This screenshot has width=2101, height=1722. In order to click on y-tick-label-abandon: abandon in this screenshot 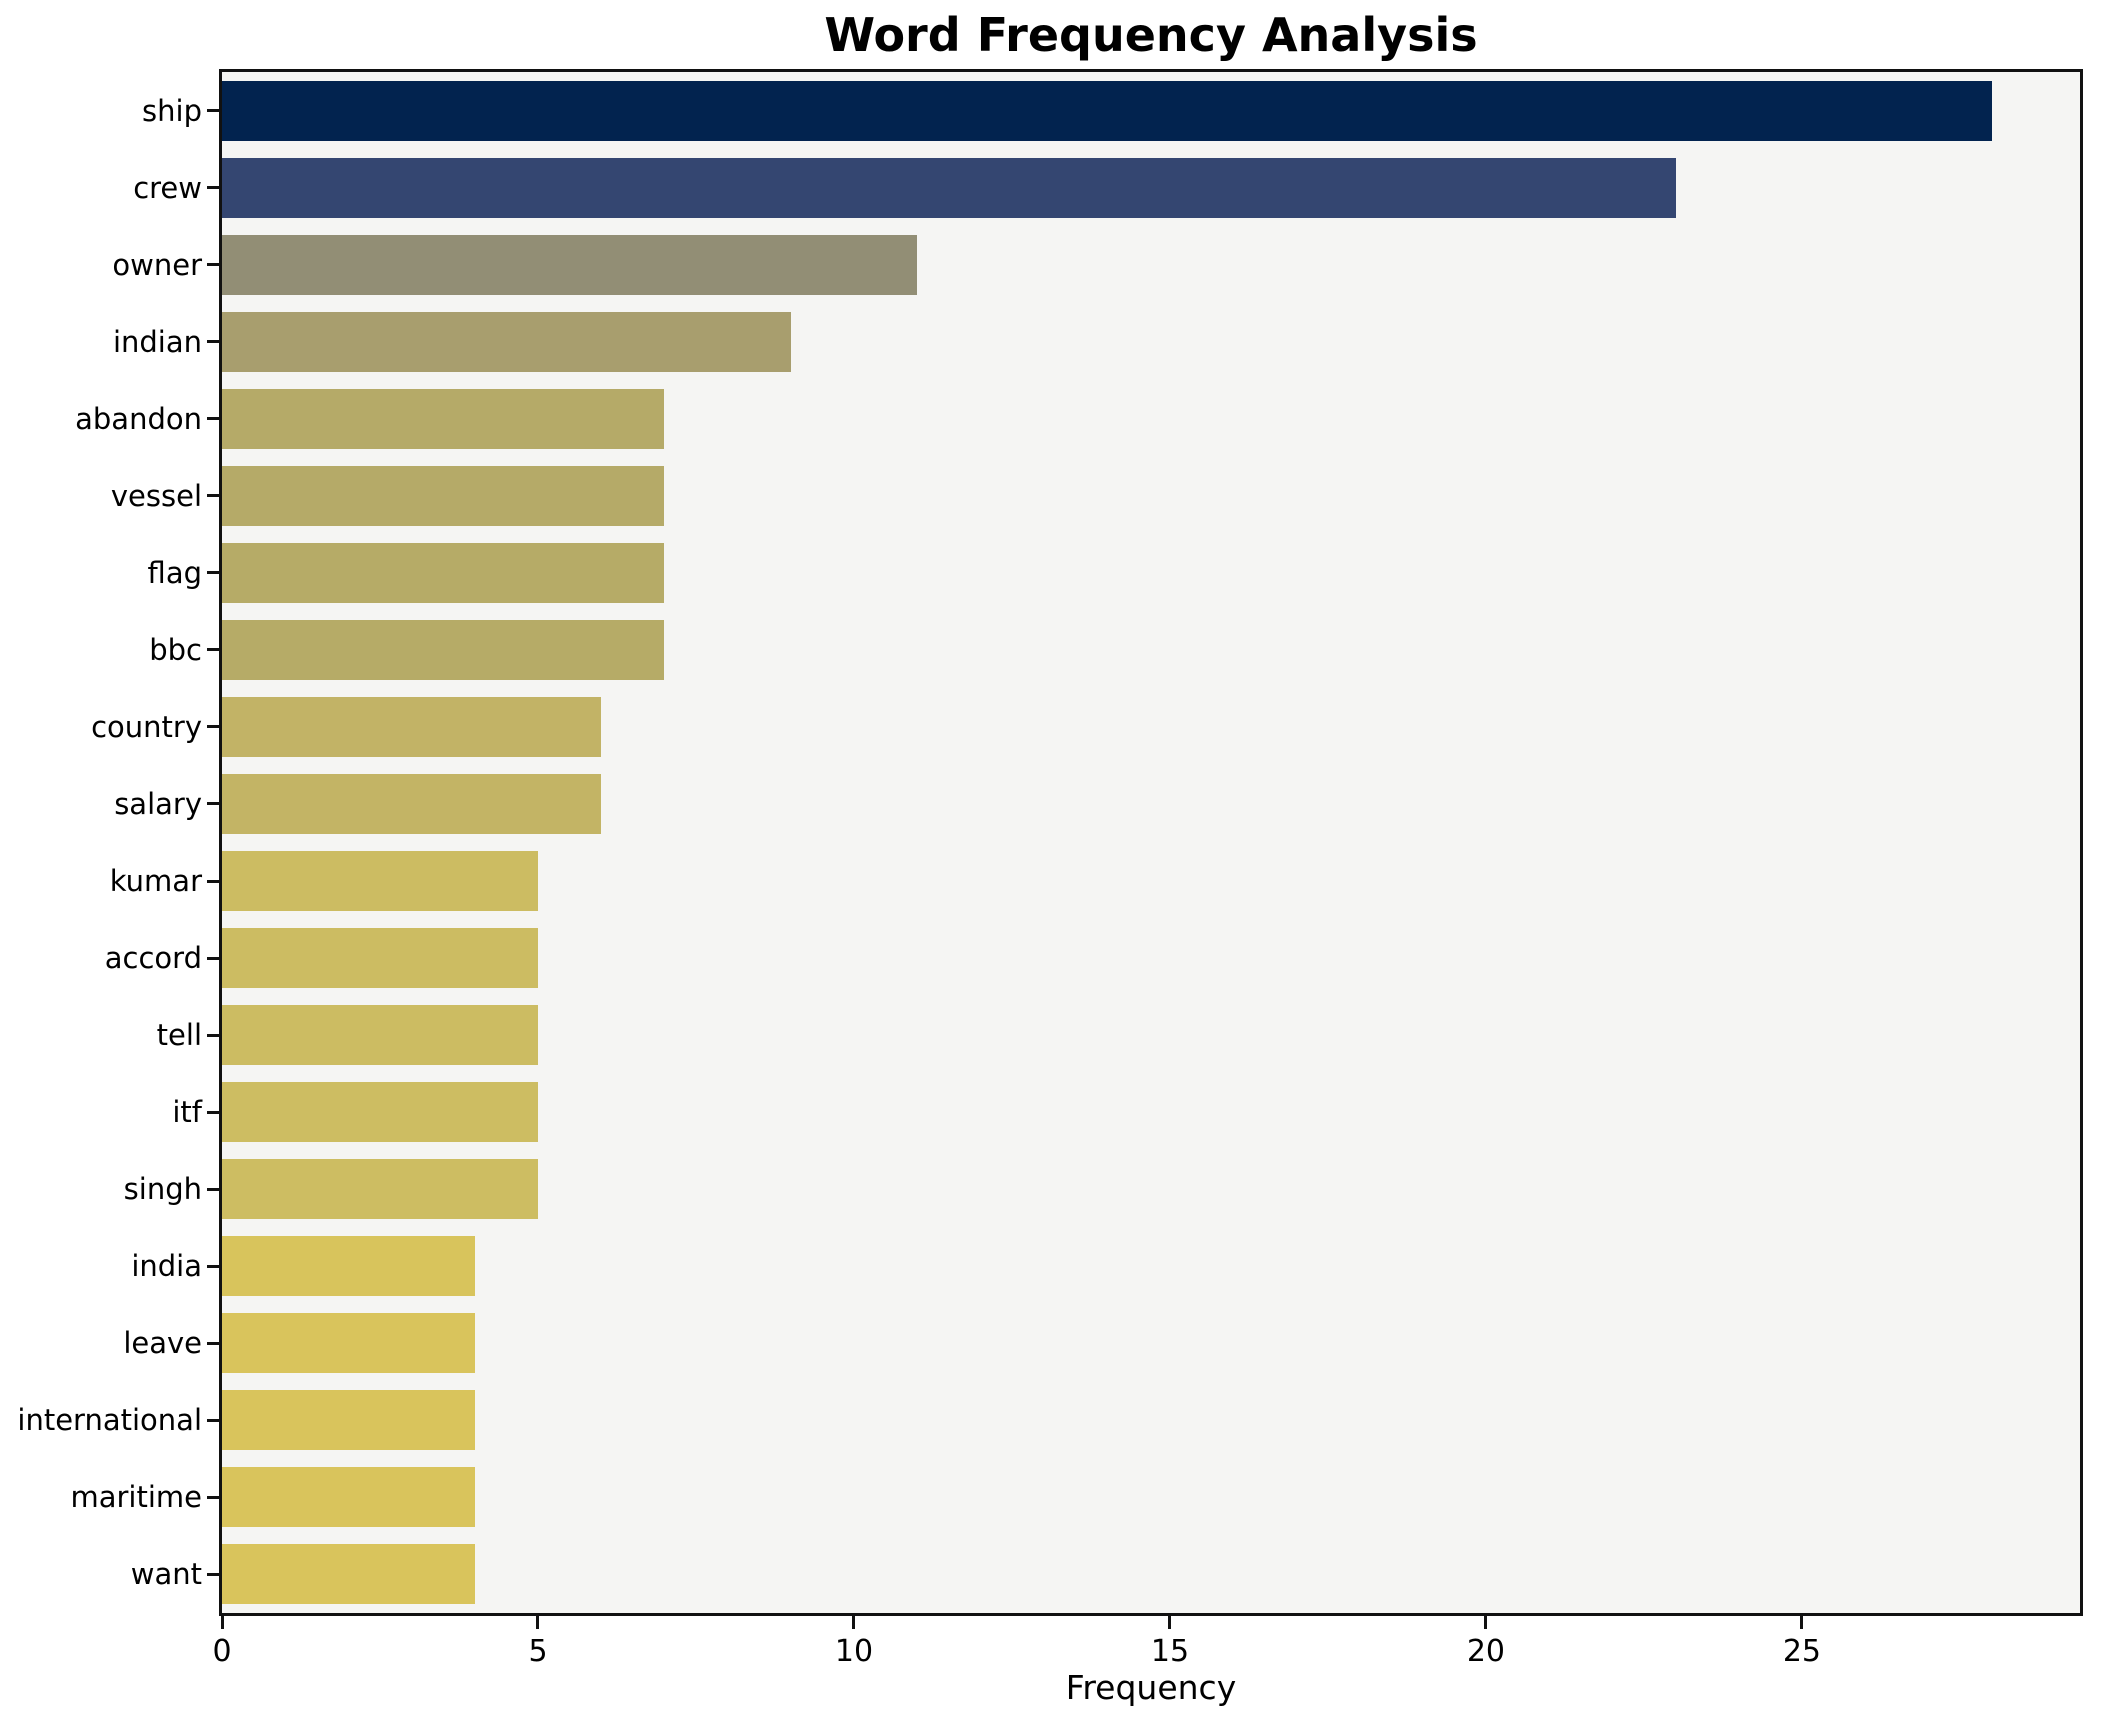, I will do `click(138, 418)`.